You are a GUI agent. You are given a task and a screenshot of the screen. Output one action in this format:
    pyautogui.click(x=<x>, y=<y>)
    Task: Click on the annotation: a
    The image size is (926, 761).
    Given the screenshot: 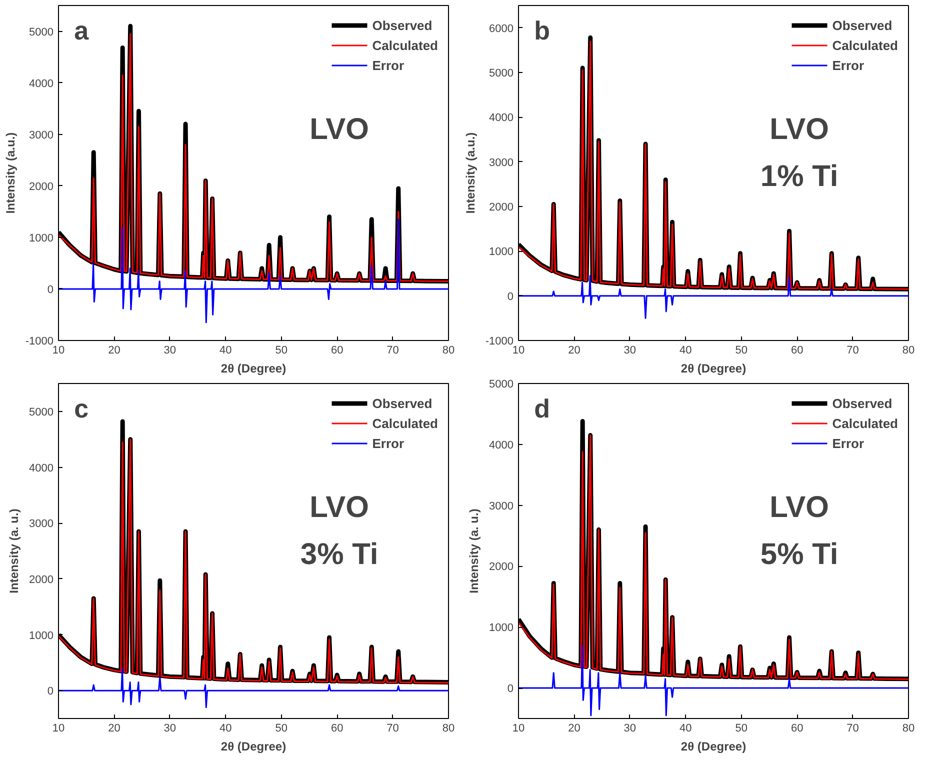 What is the action you would take?
    pyautogui.click(x=82, y=31)
    